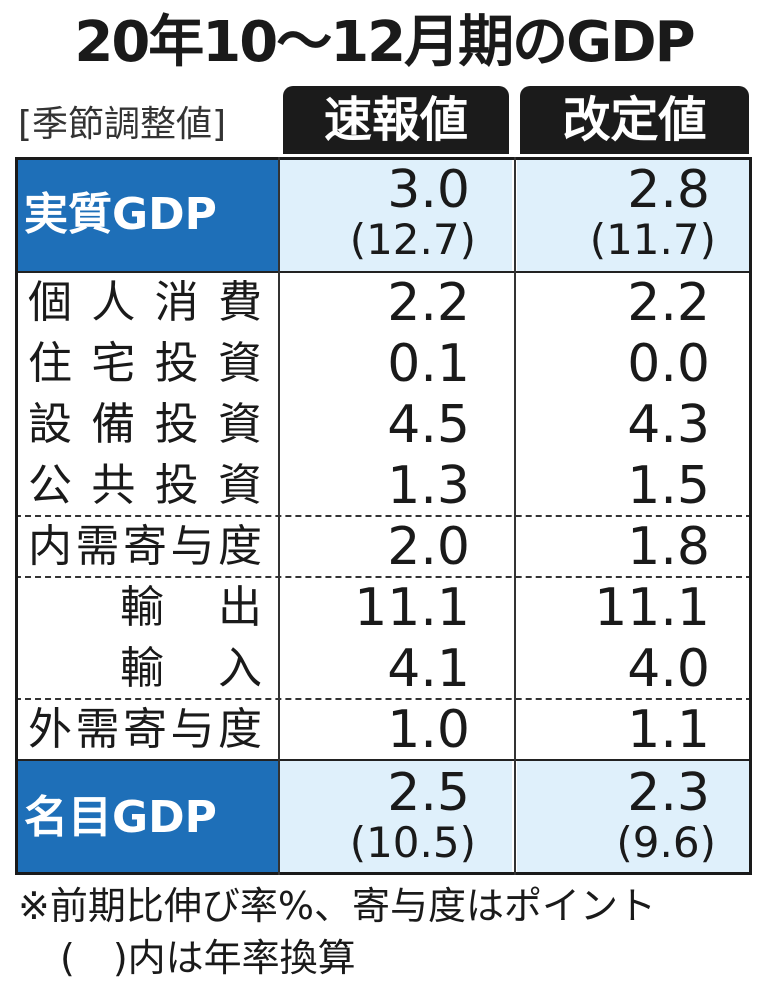  What do you see at coordinates (218, 668) in the screenshot?
I see `row-label: 輸入` at bounding box center [218, 668].